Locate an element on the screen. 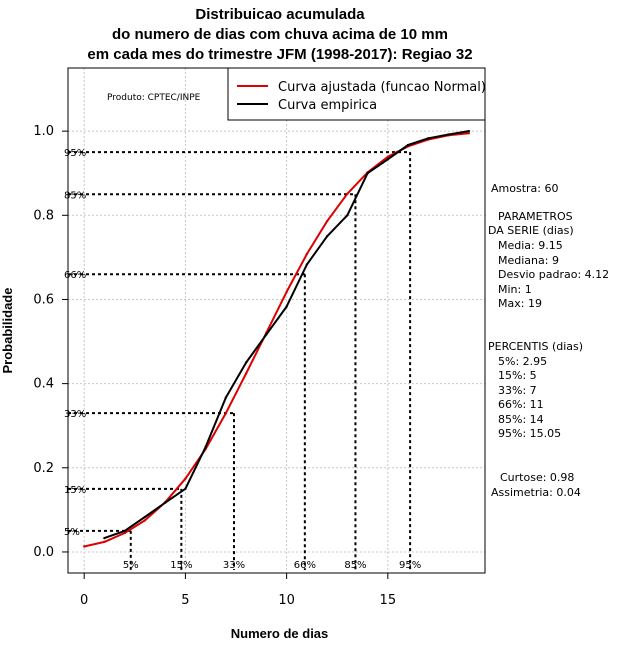 This screenshot has height=660, width=640. stat-p5: 5%: 2.95 is located at coordinates (523, 361).